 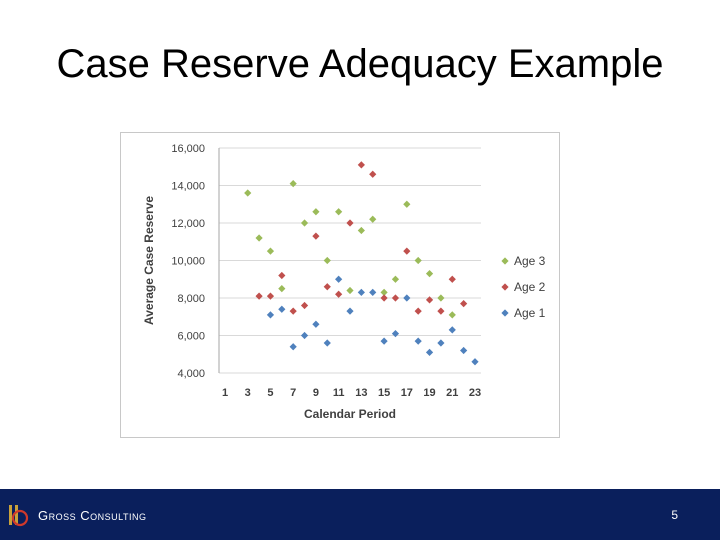 I want to click on y-tick-label: 8,000, so click(x=191, y=299).